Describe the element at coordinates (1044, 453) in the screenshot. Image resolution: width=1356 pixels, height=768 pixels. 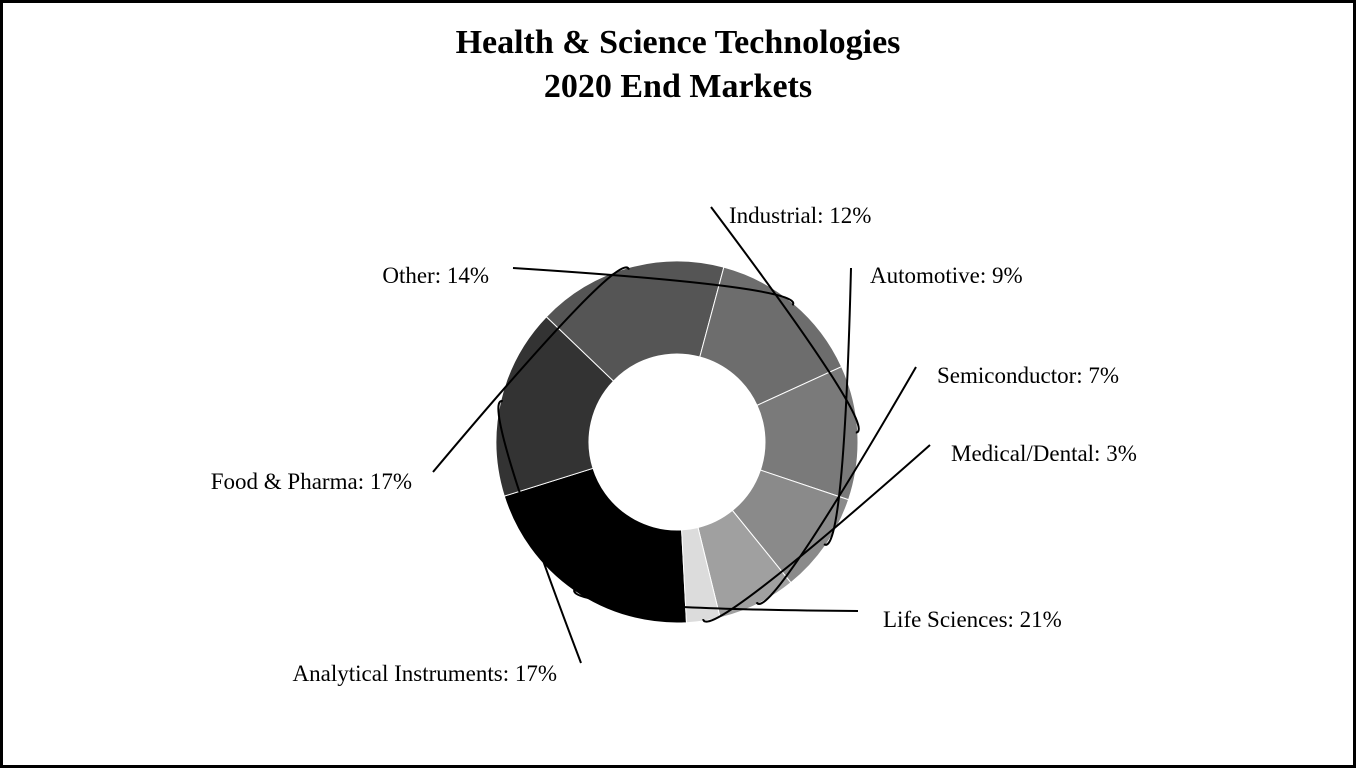
I see `data-label-medical-dental: Medical/Dental: 3%` at that location.